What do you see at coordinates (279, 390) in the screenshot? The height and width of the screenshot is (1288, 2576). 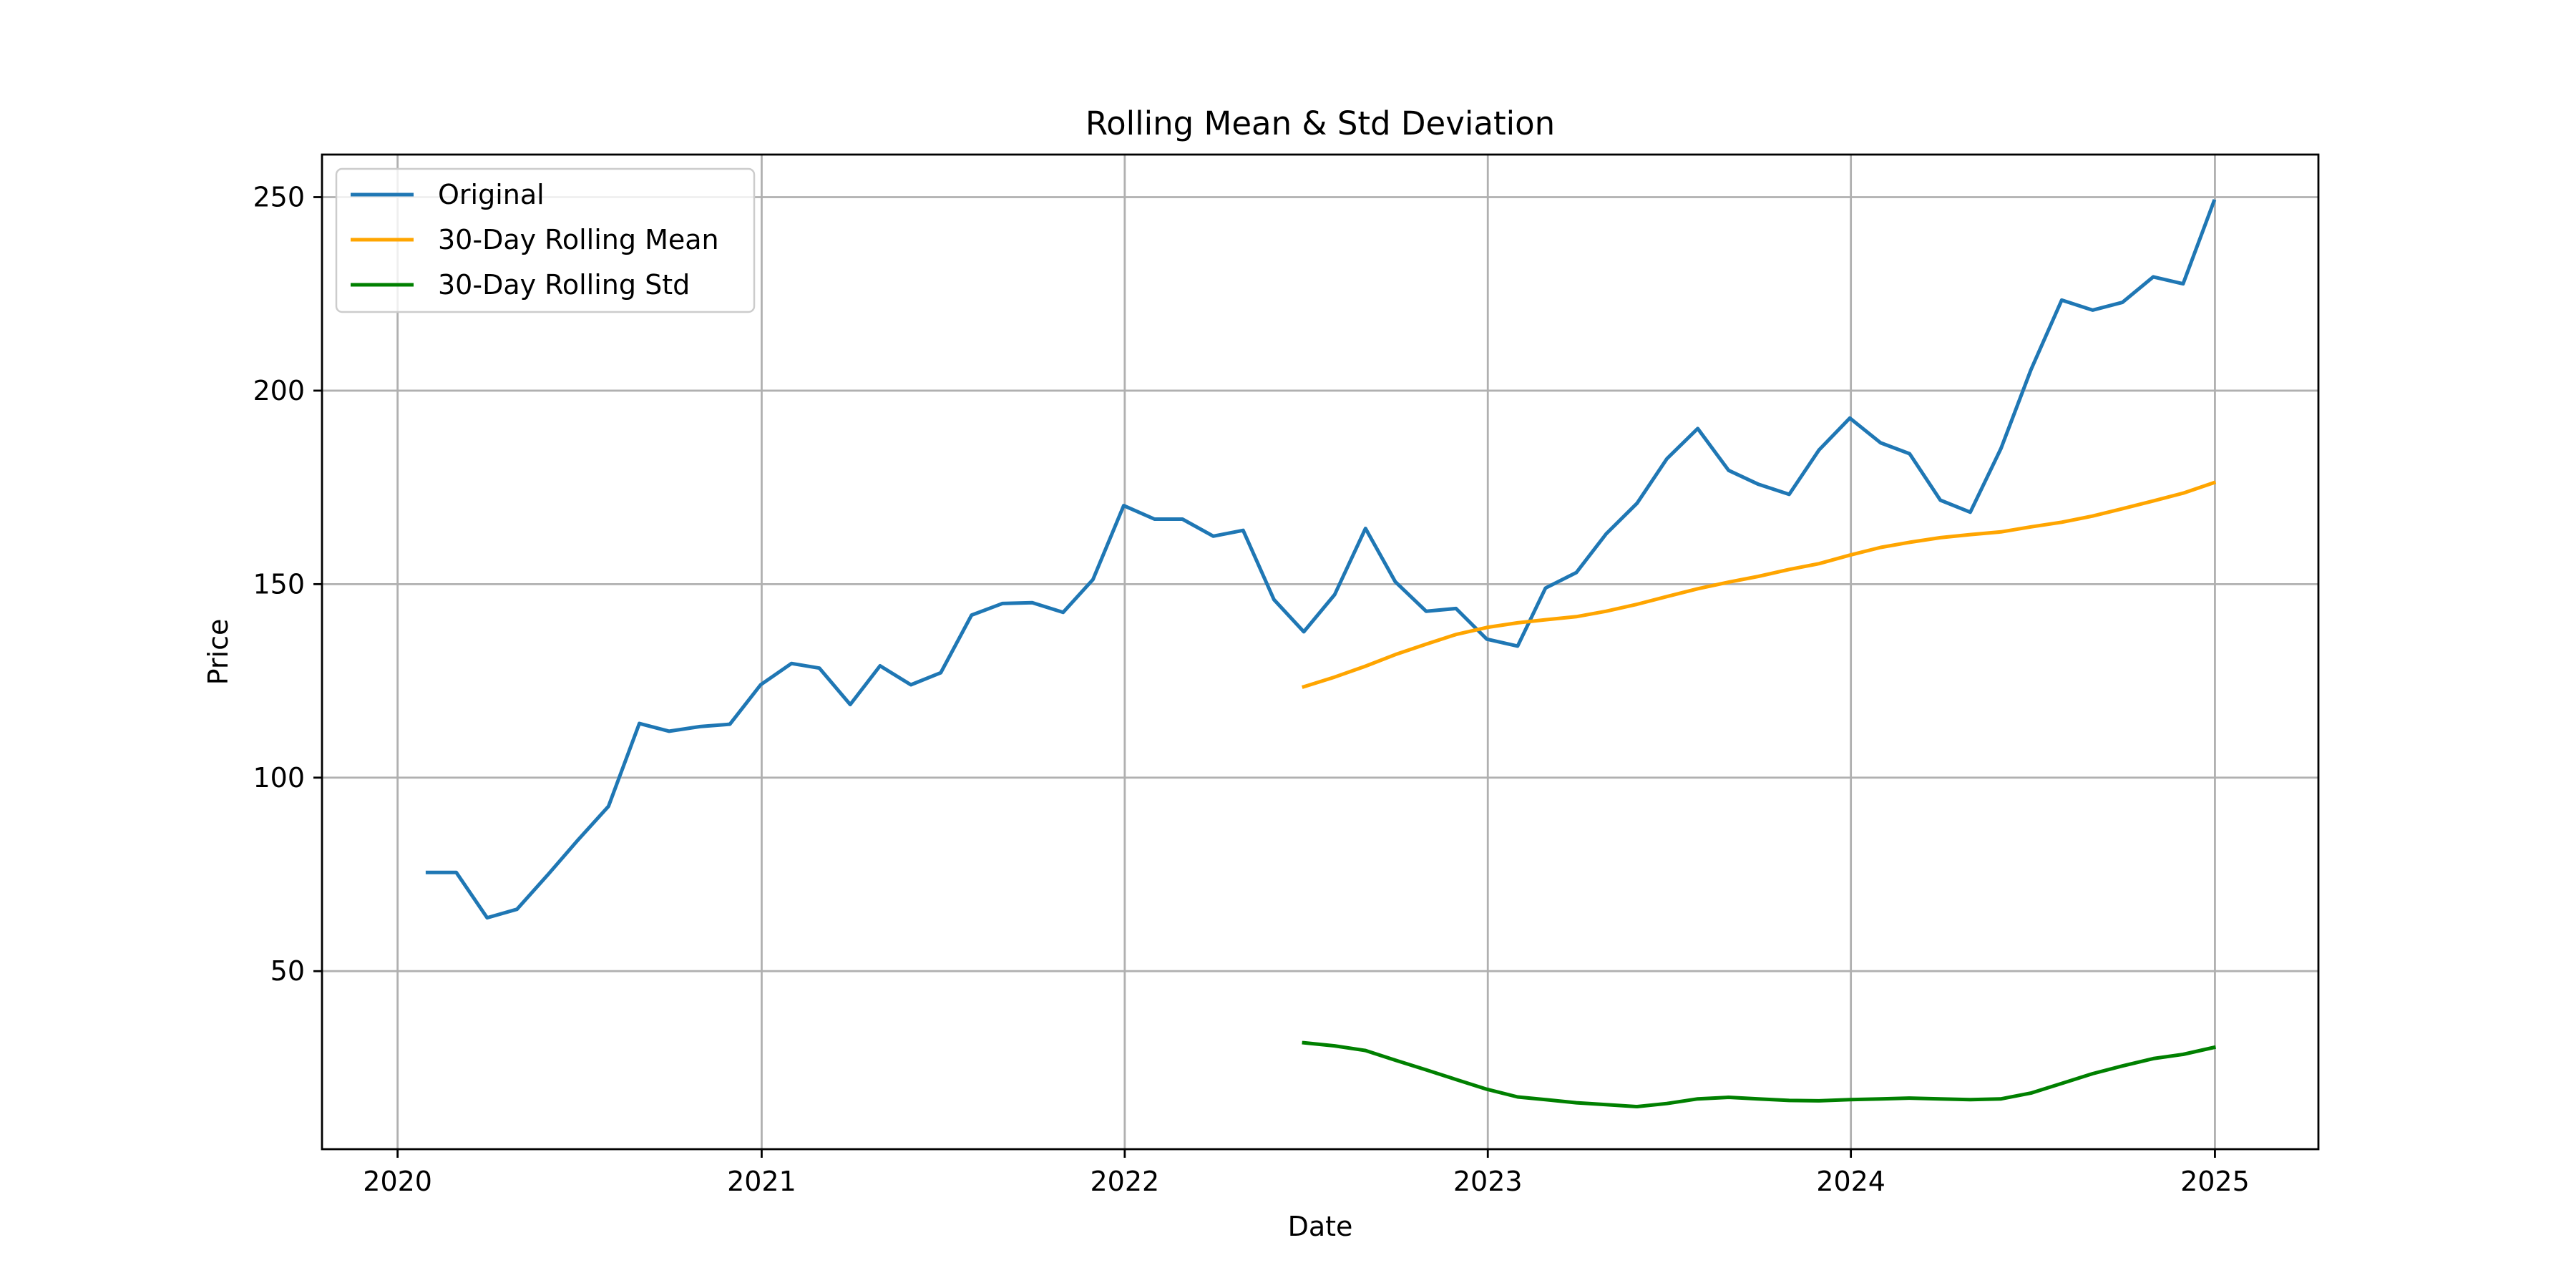 I see `y-tick-label: 200` at bounding box center [279, 390].